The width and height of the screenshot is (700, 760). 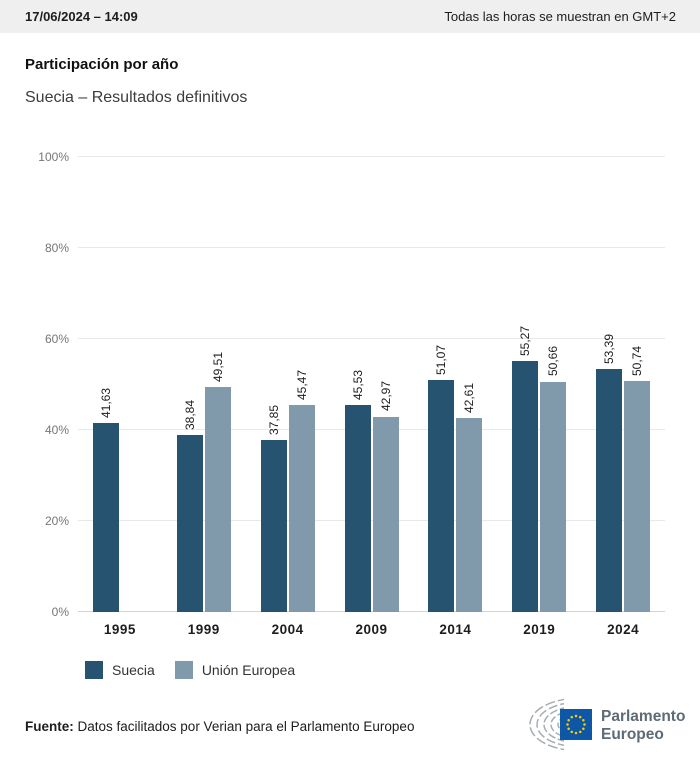 What do you see at coordinates (385, 396) in the screenshot?
I see `bar-value-label: 42,97` at bounding box center [385, 396].